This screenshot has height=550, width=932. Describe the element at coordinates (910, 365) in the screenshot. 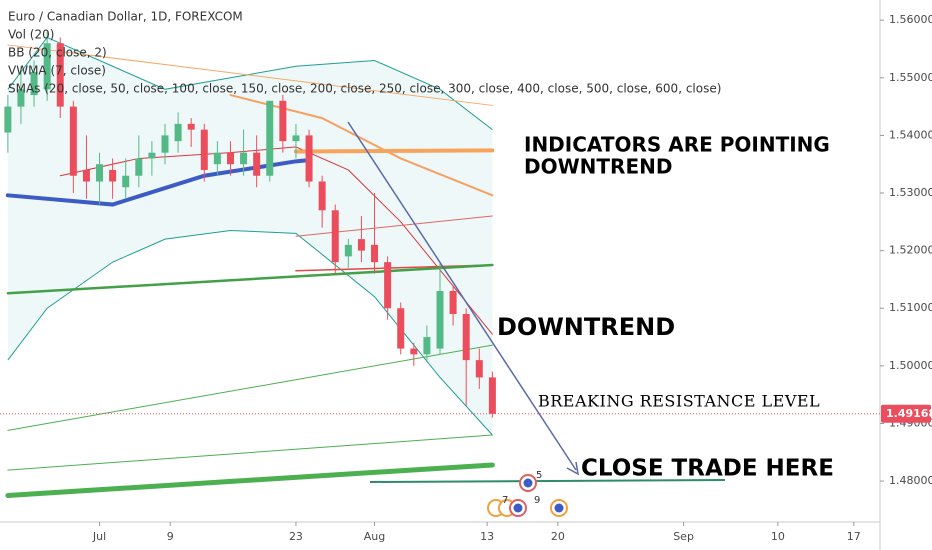

I see `y-tick-label: 1.50000` at that location.